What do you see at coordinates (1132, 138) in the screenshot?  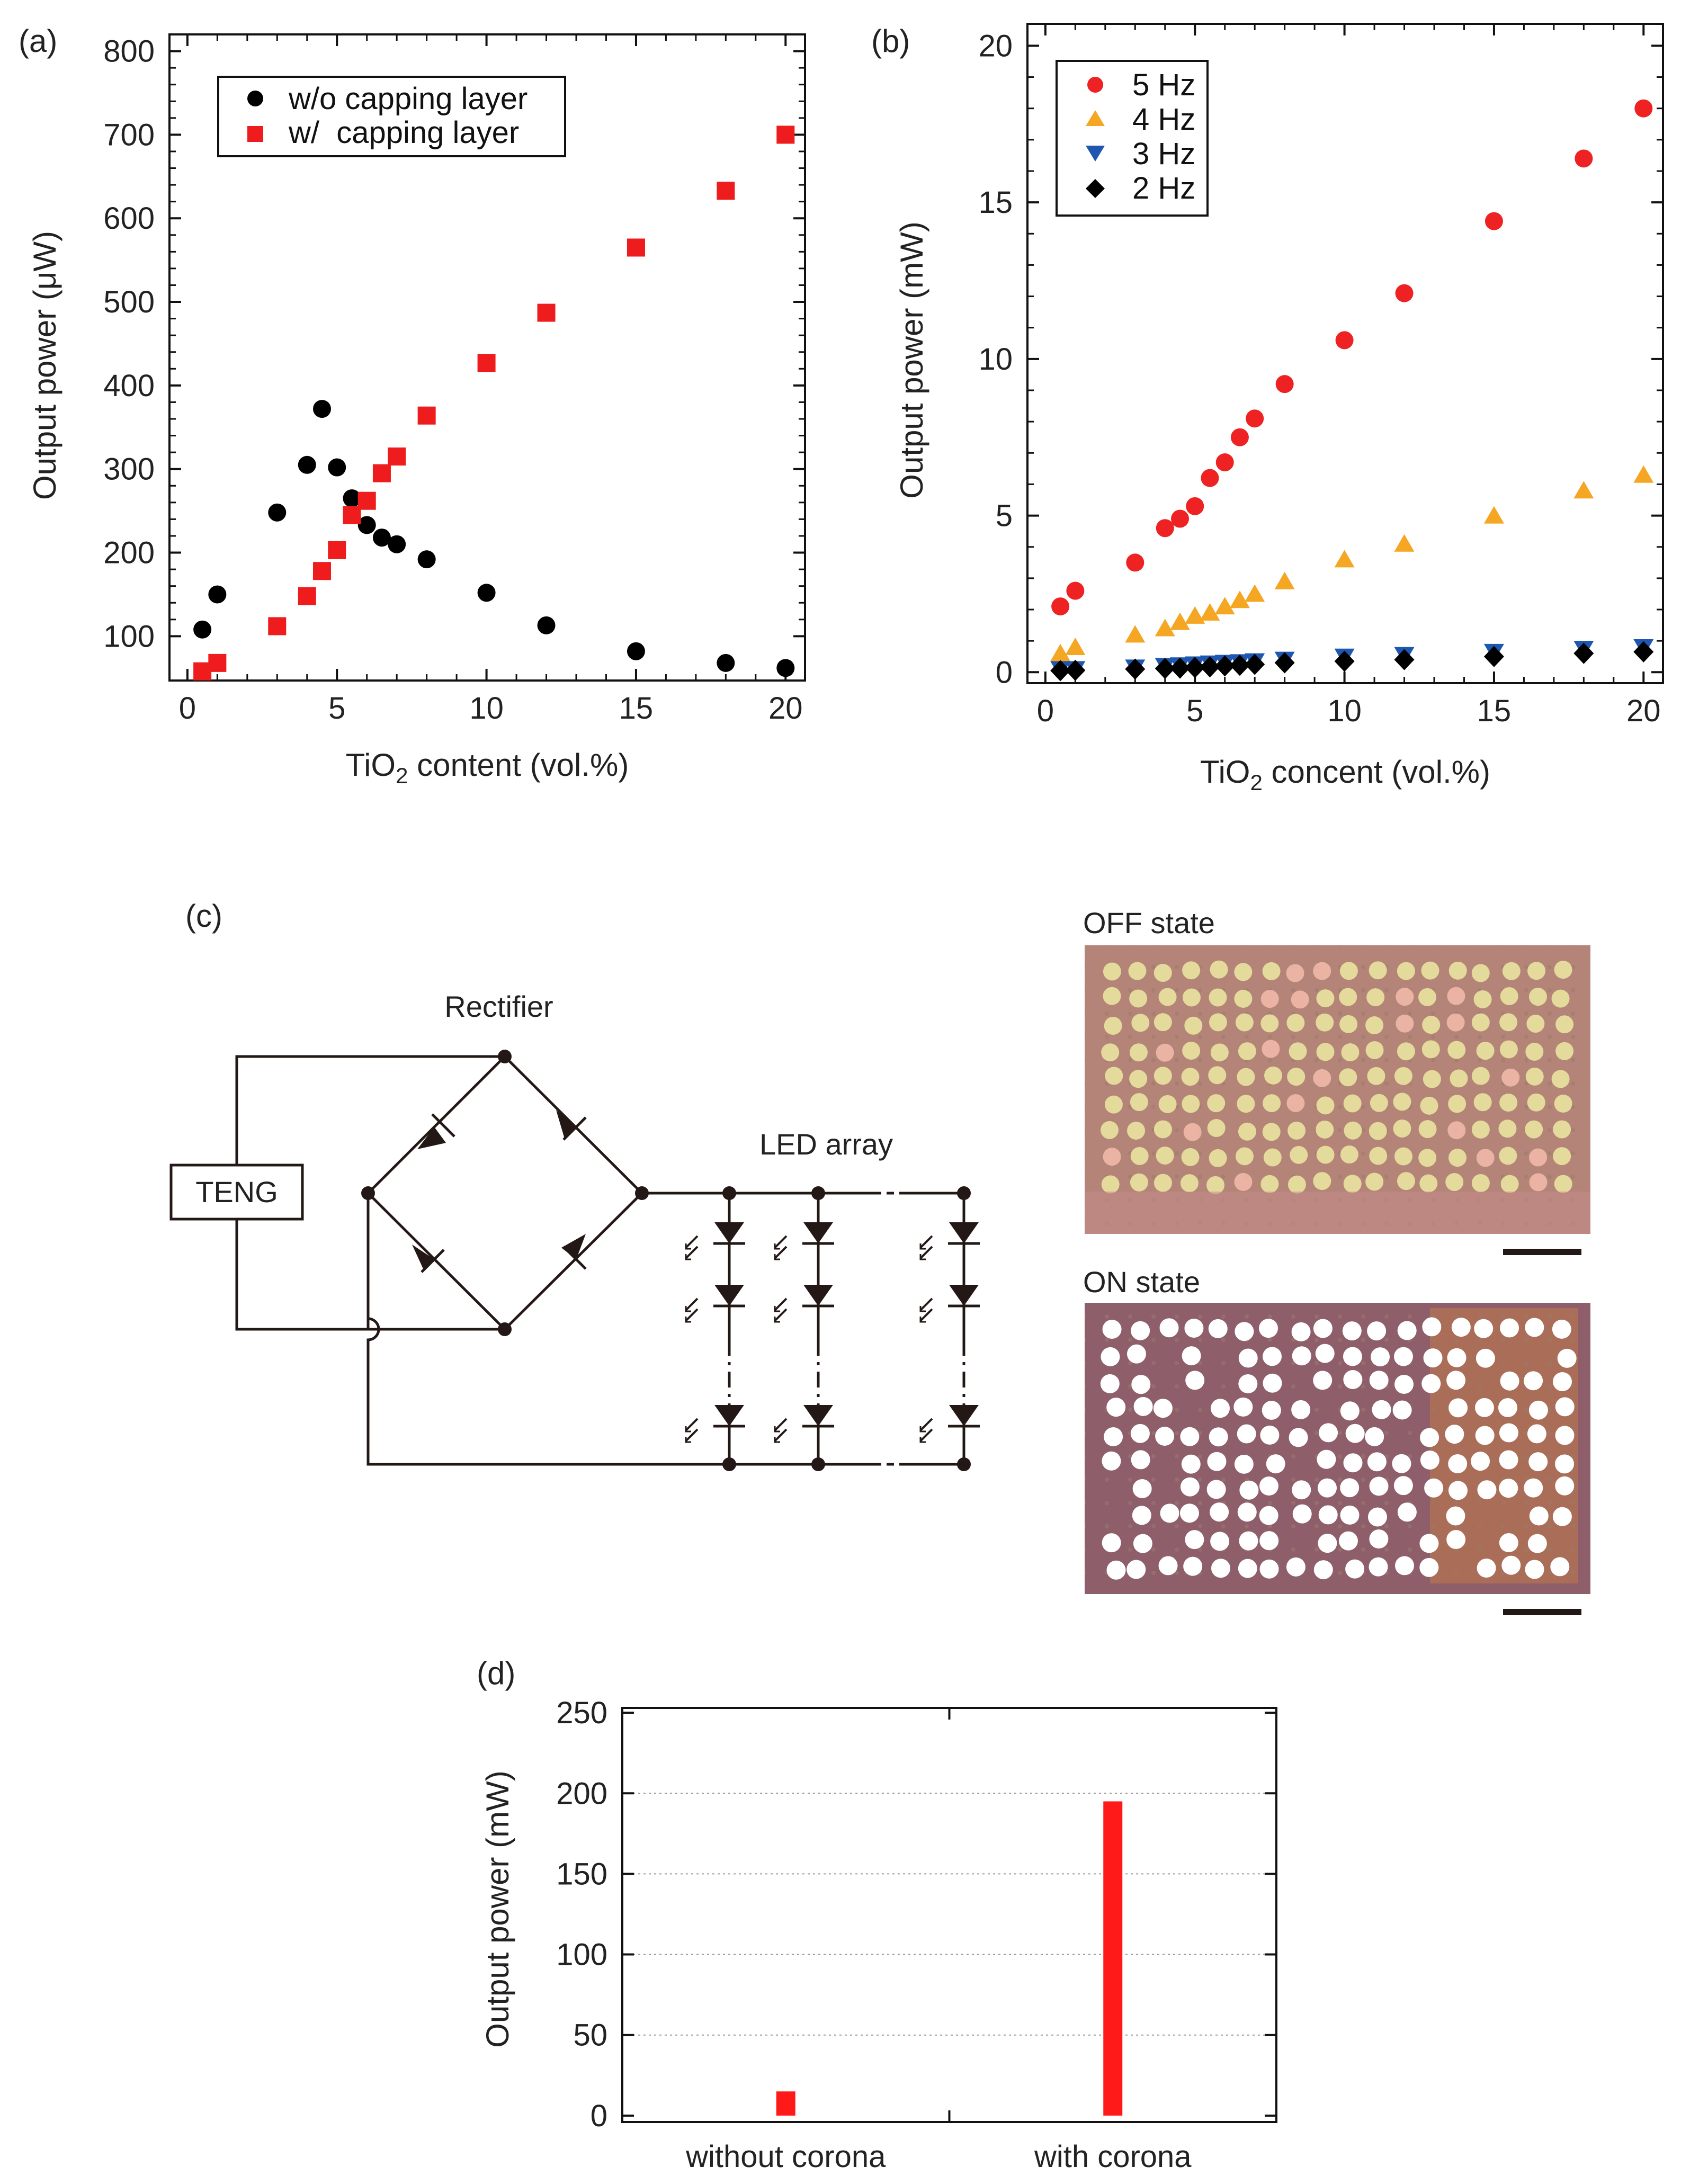 I see `legend-frame-b` at bounding box center [1132, 138].